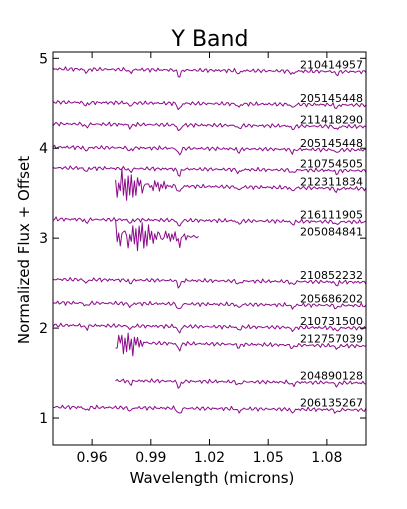 The image size is (407, 509). Describe the element at coordinates (331, 119) in the screenshot. I see `series-label: 211418290` at that location.